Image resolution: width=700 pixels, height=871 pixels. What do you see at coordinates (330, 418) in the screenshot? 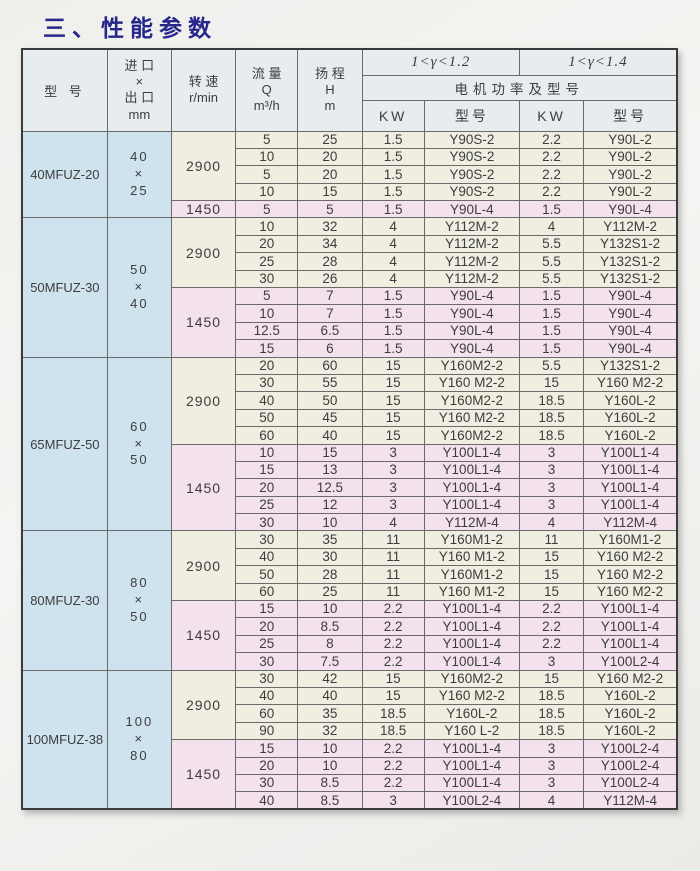
I see `head-cell: 45` at bounding box center [330, 418].